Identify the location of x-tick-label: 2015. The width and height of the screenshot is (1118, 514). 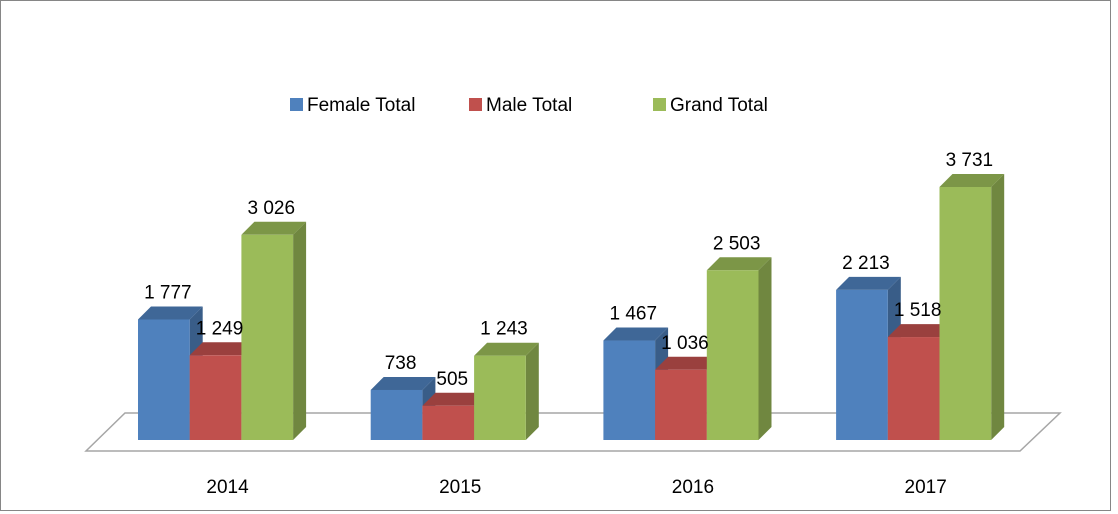
(460, 487).